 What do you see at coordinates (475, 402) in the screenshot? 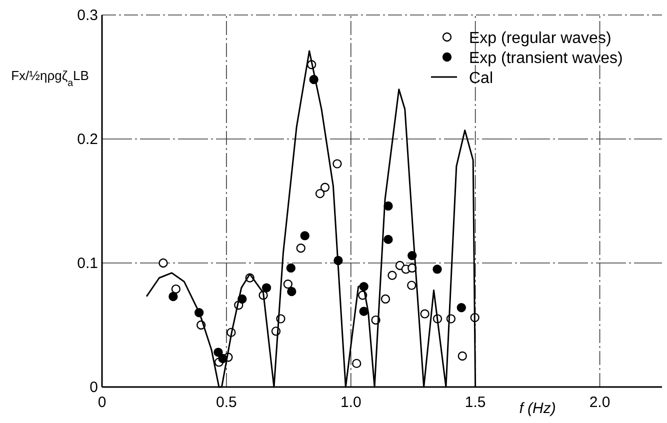
I see `x-tick-label: 1.5` at bounding box center [475, 402].